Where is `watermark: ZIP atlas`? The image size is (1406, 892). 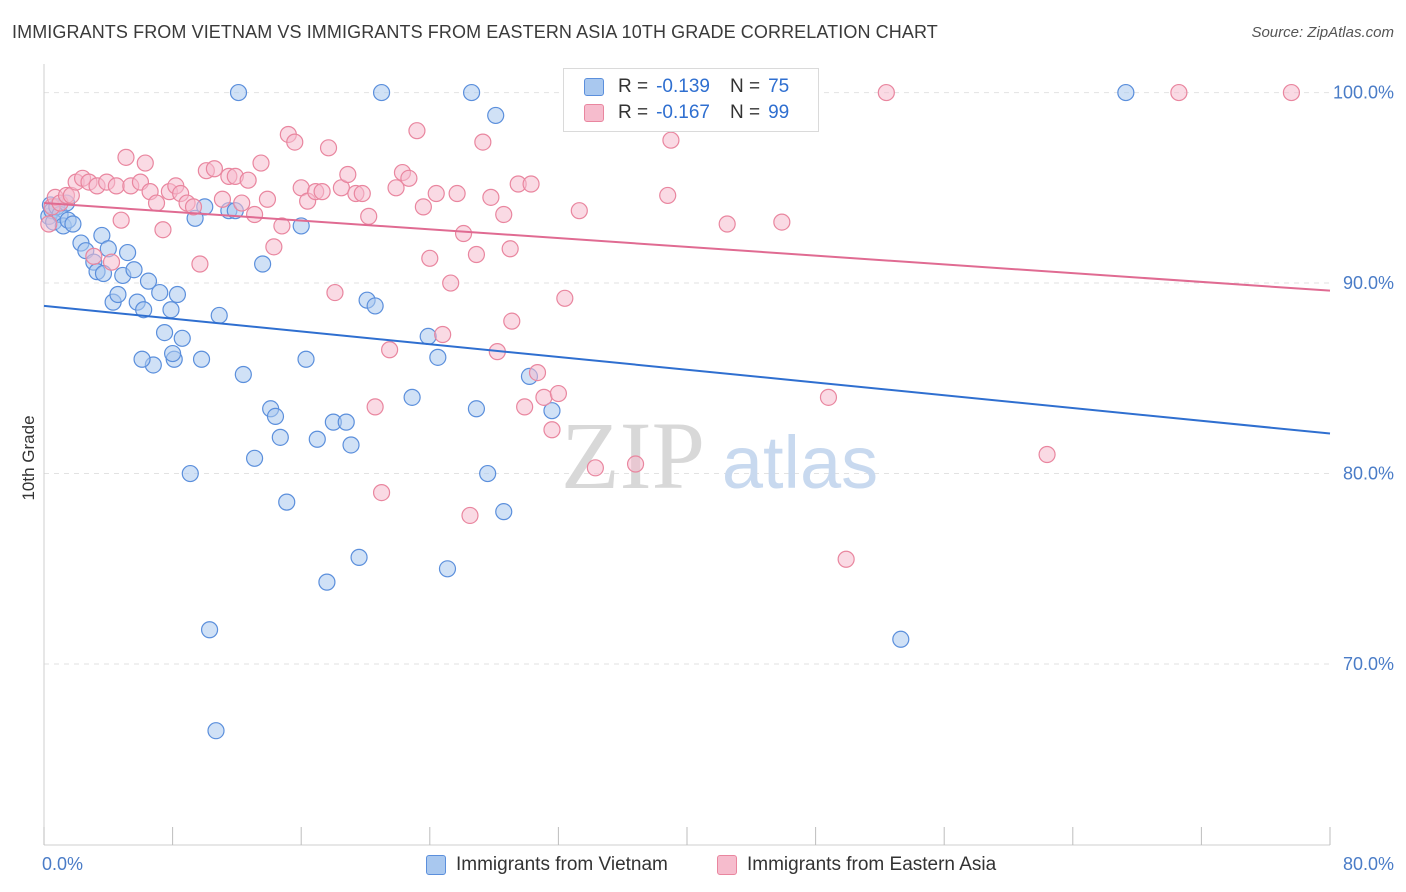
watermark: ZIP atlas is located at coordinates (719, 455).